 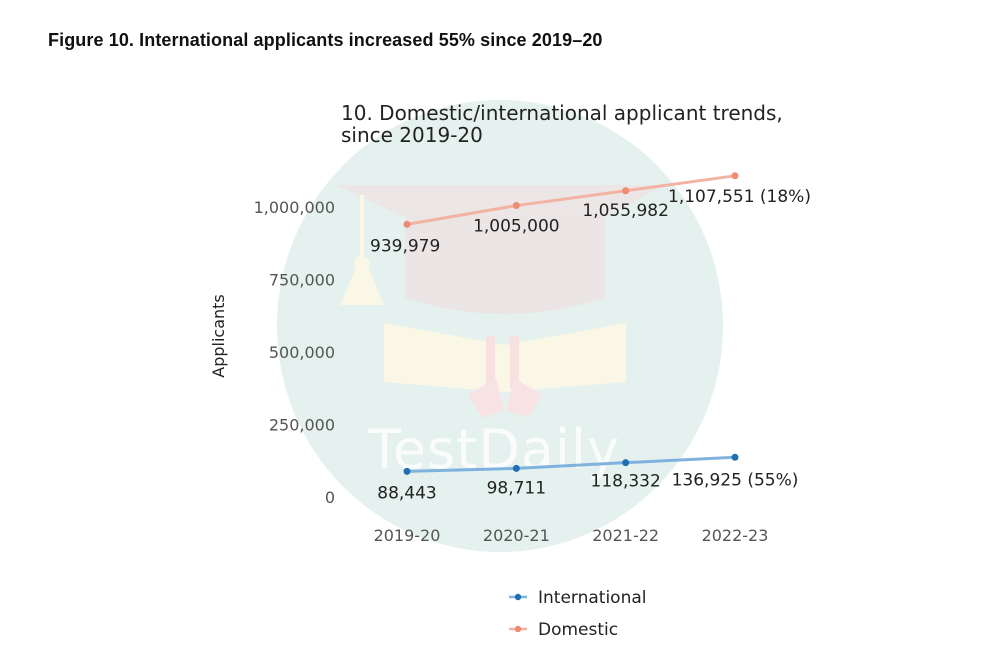 I want to click on chart-title-line-2: since 2019-20, so click(x=412, y=135).